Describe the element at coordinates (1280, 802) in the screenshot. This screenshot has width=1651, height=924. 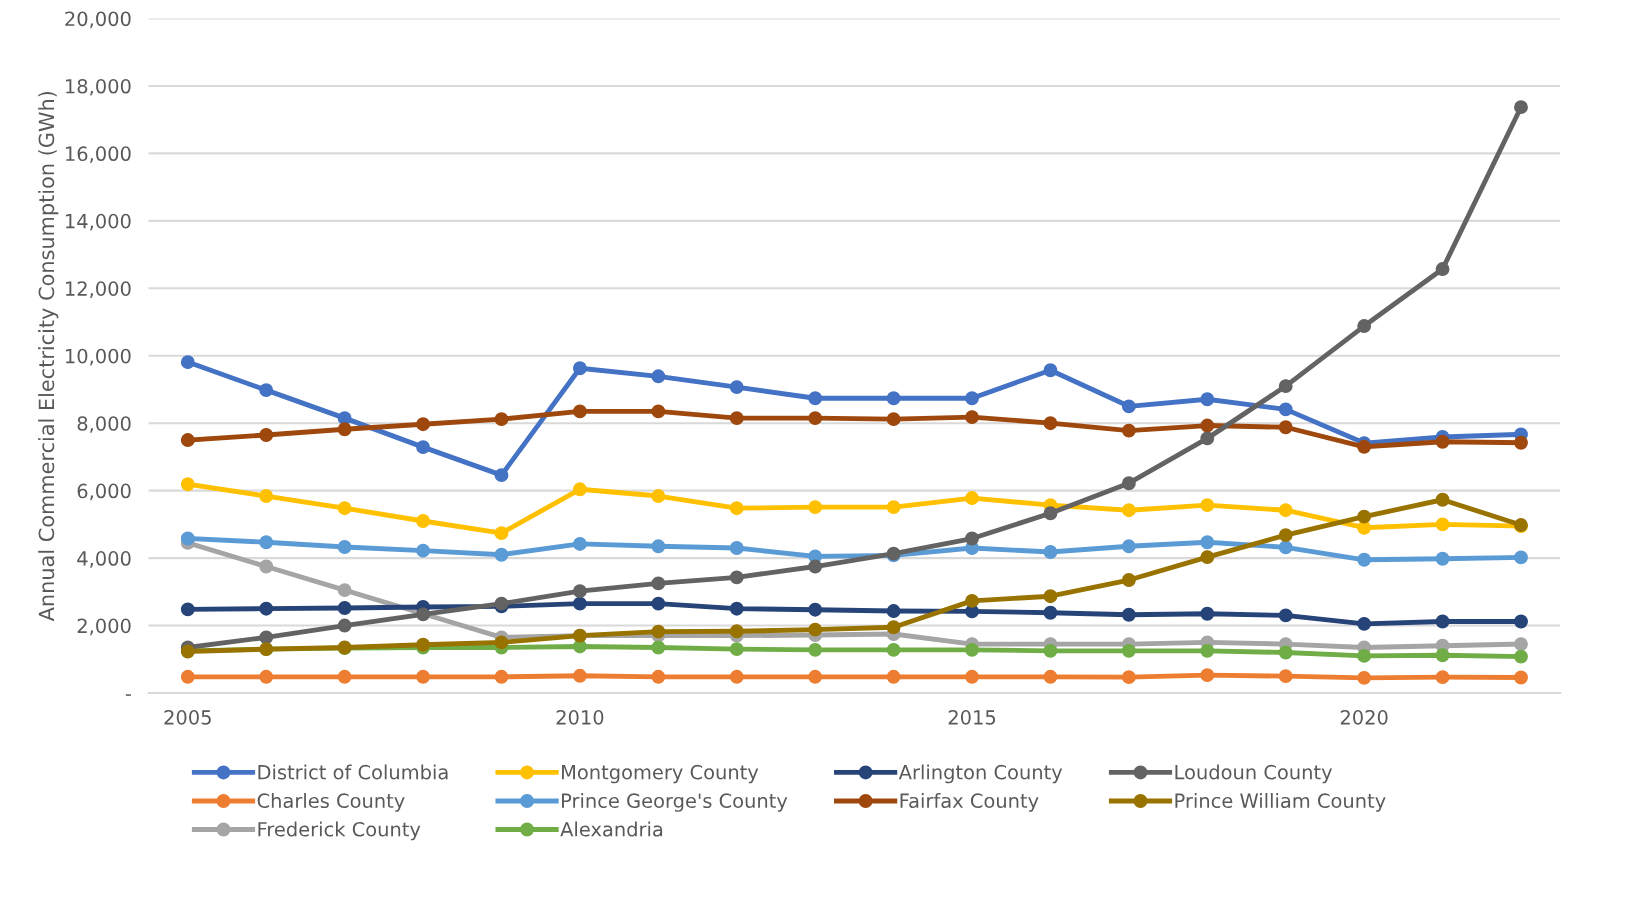
I see `legend-label: Prince William County` at that location.